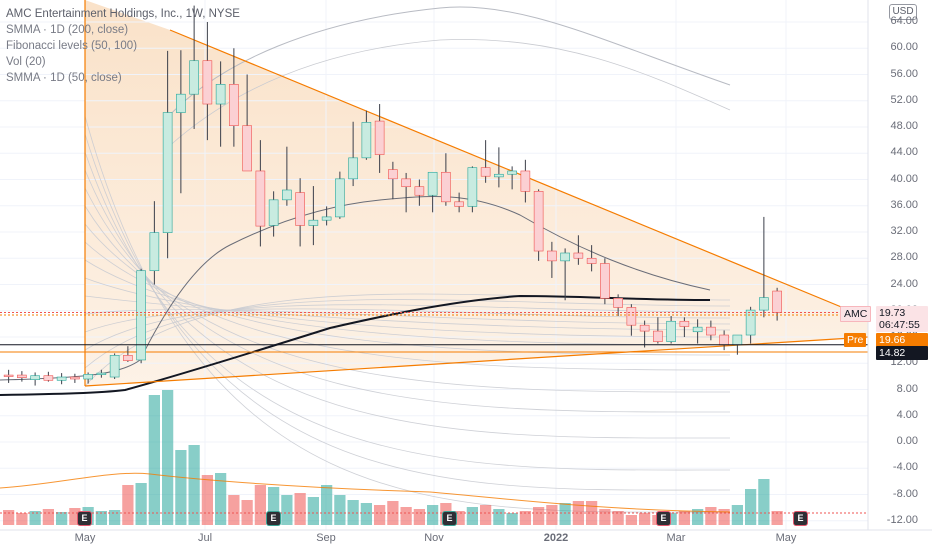 This screenshot has height=550, width=932. What do you see at coordinates (72, 46) in the screenshot?
I see `legend-fibonacci: Fibonacci levels (50, 100)` at bounding box center [72, 46].